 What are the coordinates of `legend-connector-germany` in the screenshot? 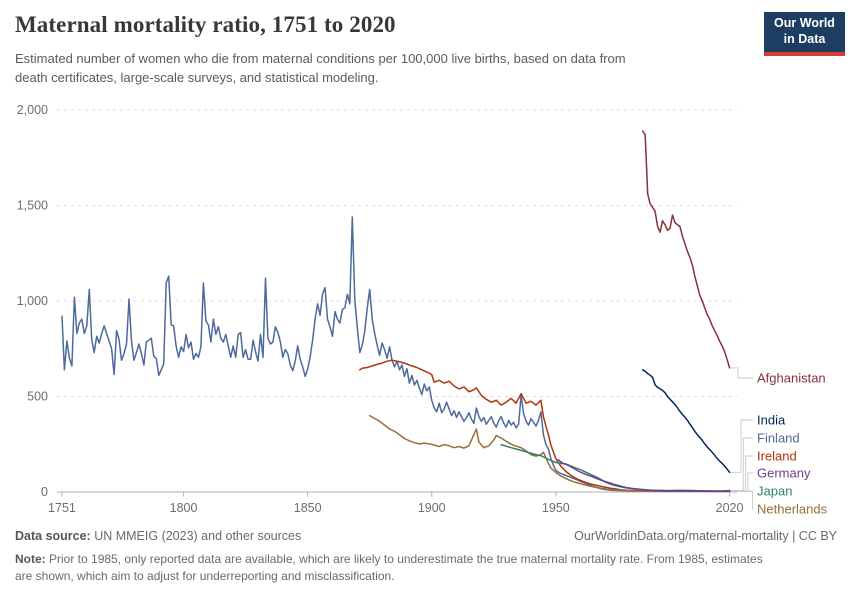 It's located at (741, 482).